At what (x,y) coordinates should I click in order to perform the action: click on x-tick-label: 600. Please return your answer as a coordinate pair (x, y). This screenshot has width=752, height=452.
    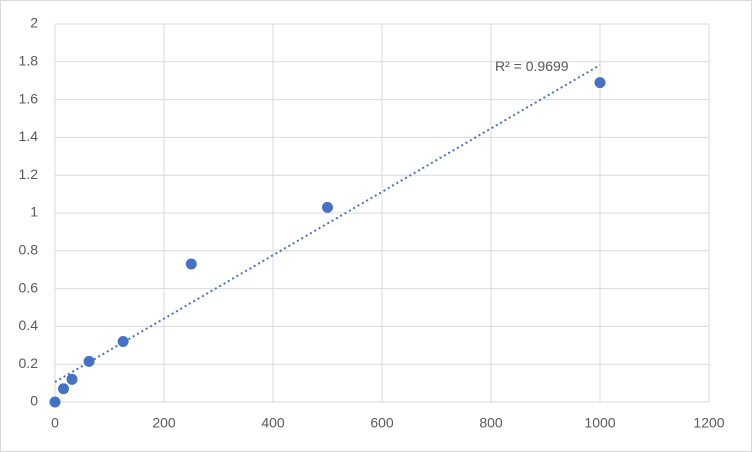
    Looking at the image, I should click on (382, 423).